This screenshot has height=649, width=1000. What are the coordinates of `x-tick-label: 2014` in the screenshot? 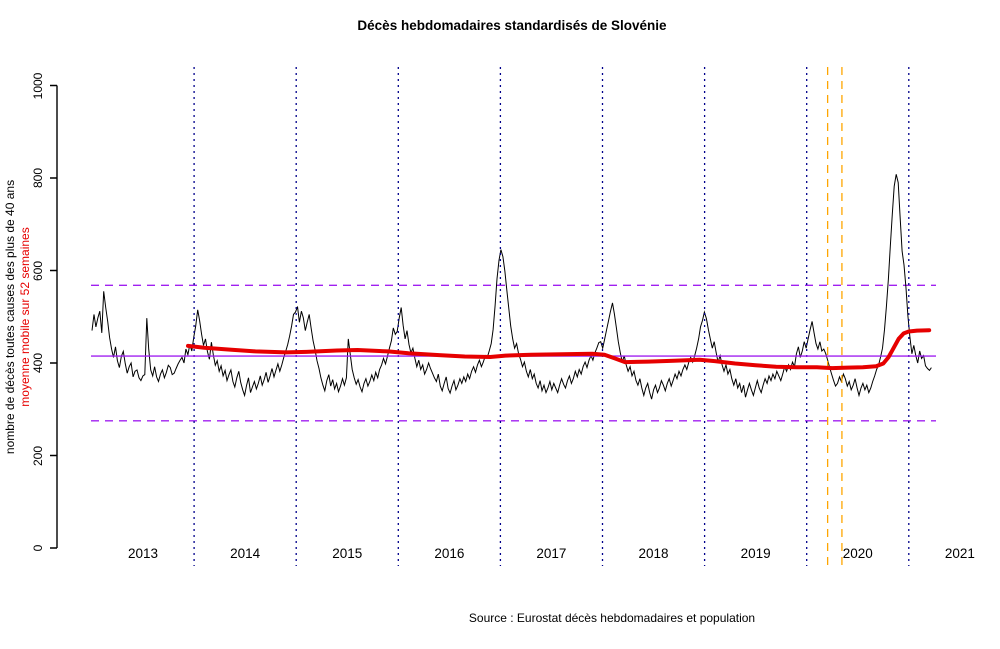 It's located at (245, 553).